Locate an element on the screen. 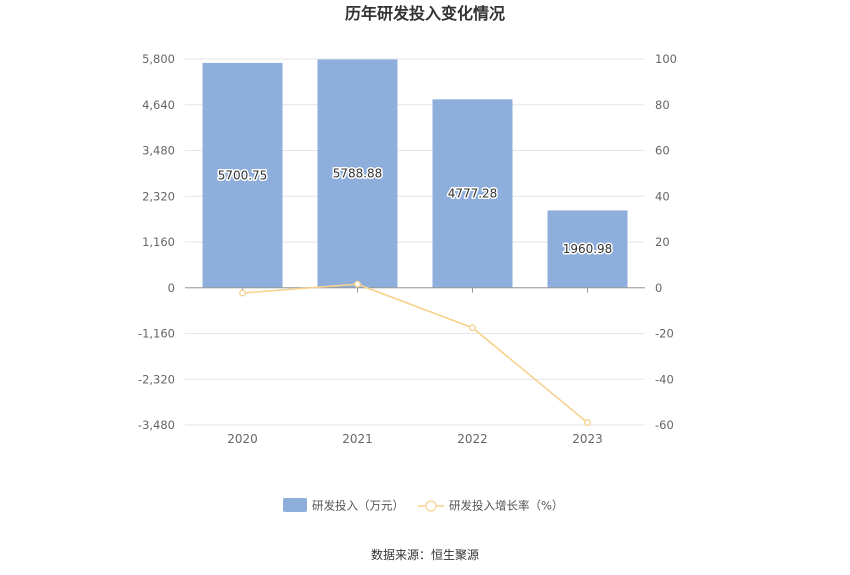 Image resolution: width=850 pixels, height=575 pixels. bar-data-label: 1960.98 is located at coordinates (588, 249).